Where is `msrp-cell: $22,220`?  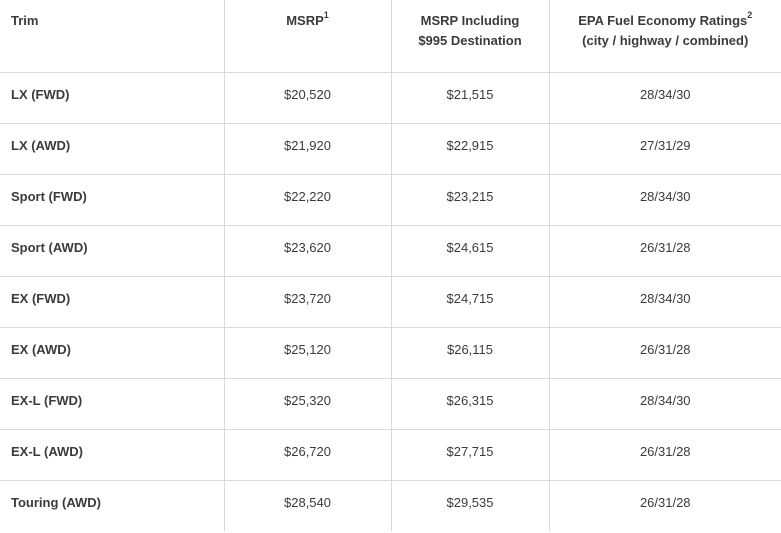
msrp-cell: $22,220 is located at coordinates (307, 199).